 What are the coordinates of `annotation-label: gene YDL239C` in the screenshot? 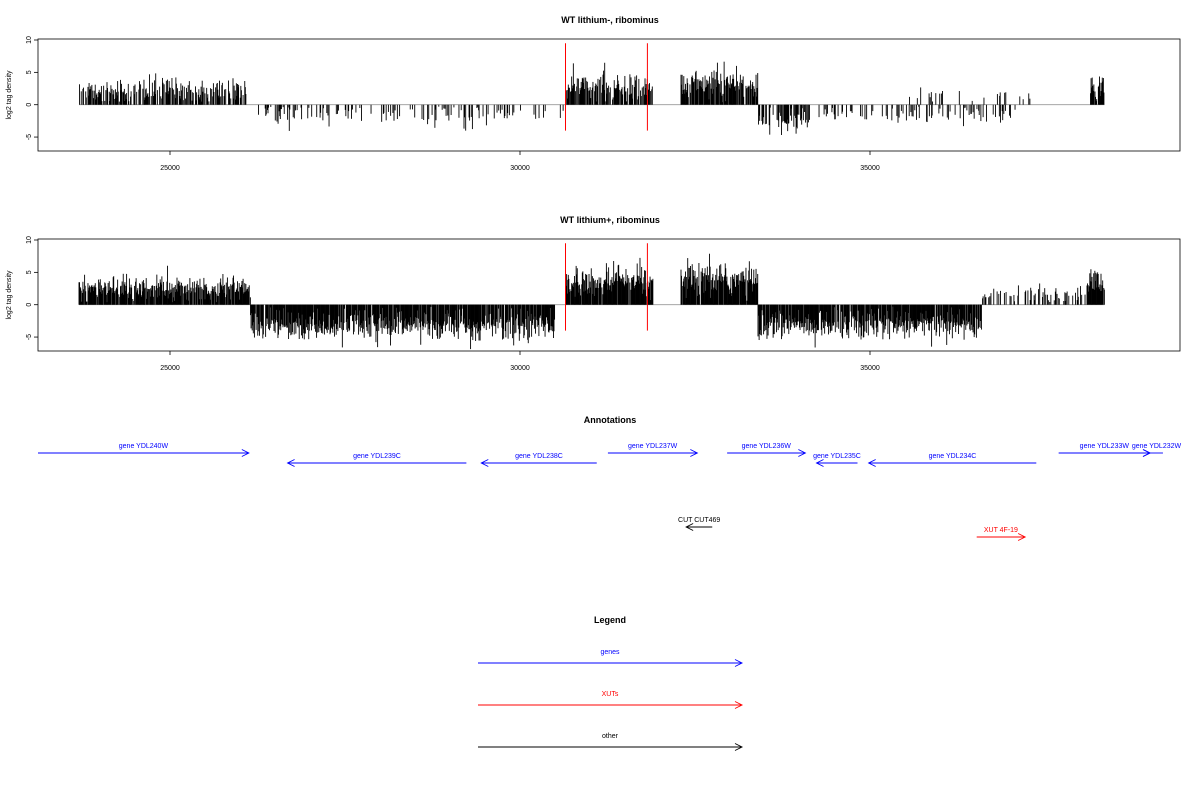 It's located at (377, 456).